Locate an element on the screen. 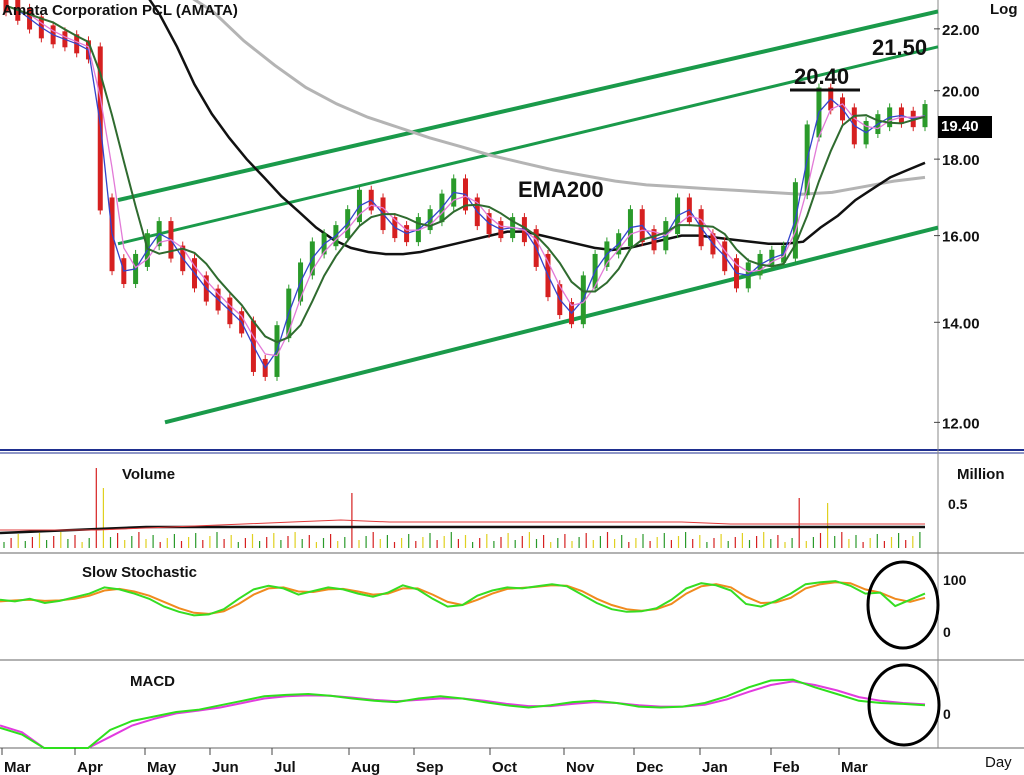 The height and width of the screenshot is (775, 1024). volume-unit: Million is located at coordinates (981, 474).